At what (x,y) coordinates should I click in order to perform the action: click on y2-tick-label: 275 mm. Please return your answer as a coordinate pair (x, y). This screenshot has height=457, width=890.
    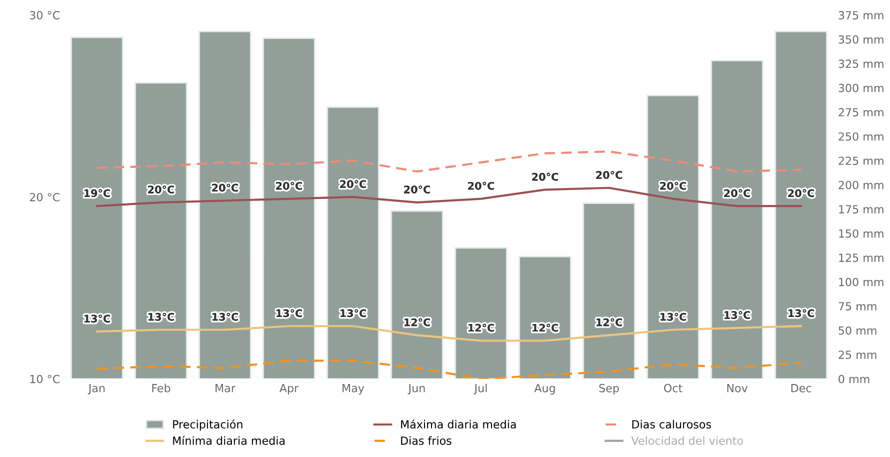
    Looking at the image, I should click on (861, 112).